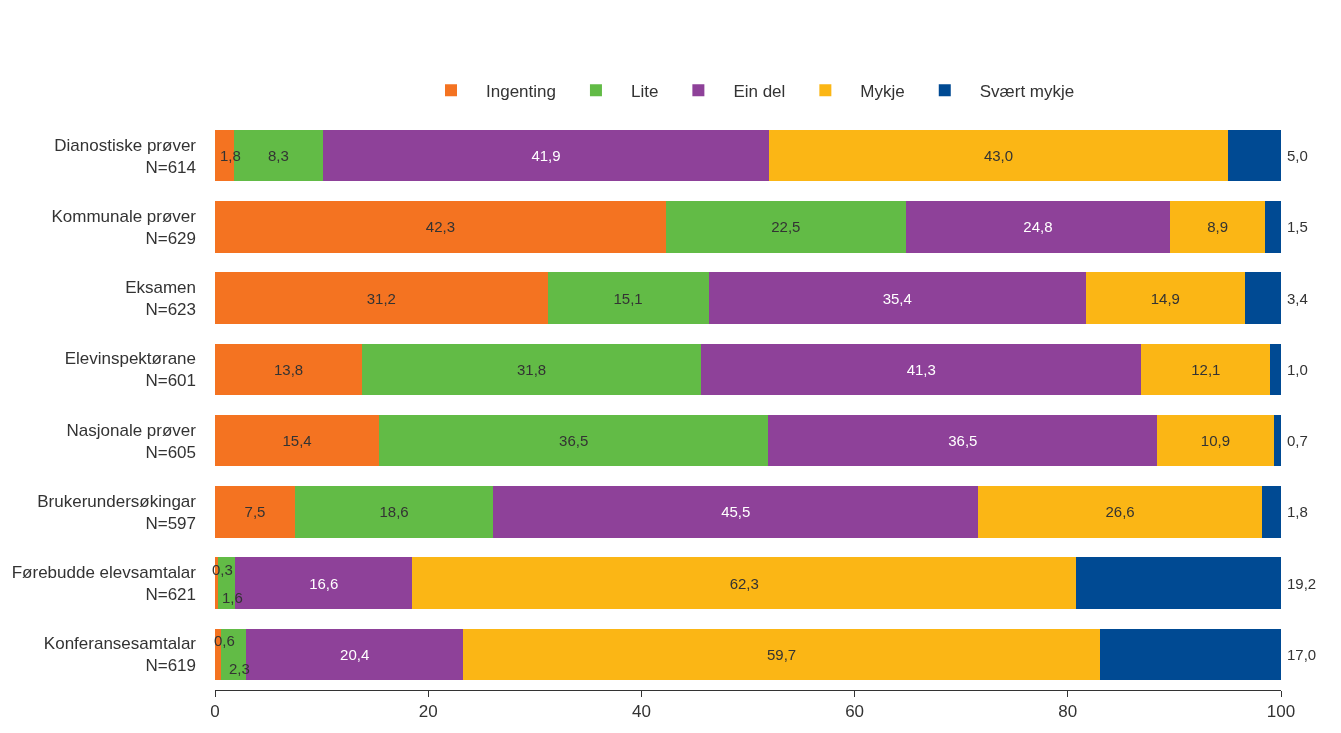 The image size is (1341, 733). I want to click on data-label: 18,6, so click(394, 512).